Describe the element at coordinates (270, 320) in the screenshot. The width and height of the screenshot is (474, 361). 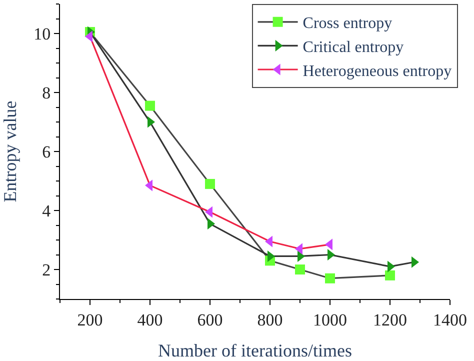
I see `x-tick-label: 800` at that location.